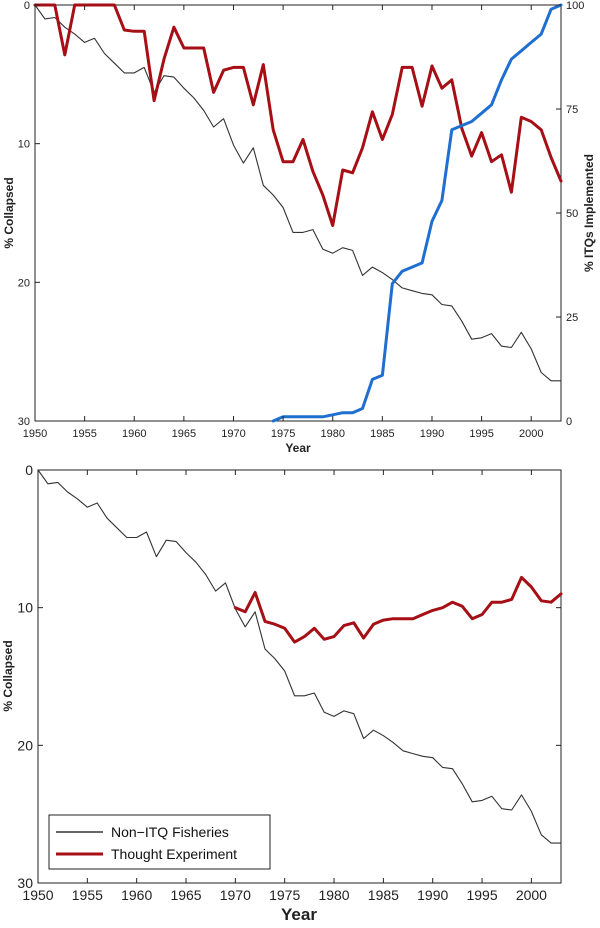 Image resolution: width=600 pixels, height=928 pixels. I want to click on legend-label-non-itq: Non−ITQ Fisheries, so click(170, 832).